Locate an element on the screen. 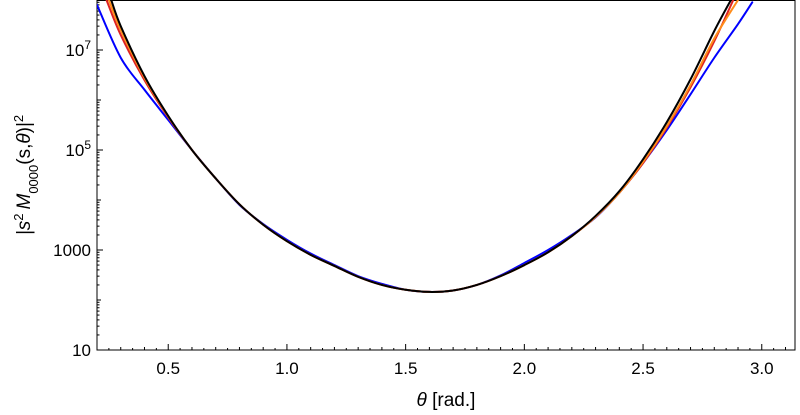 This screenshot has width=800, height=415. x-axis-ticks: 0.5 1.0 1.5 2.0 2.5 3.0 is located at coordinates (447, 361).